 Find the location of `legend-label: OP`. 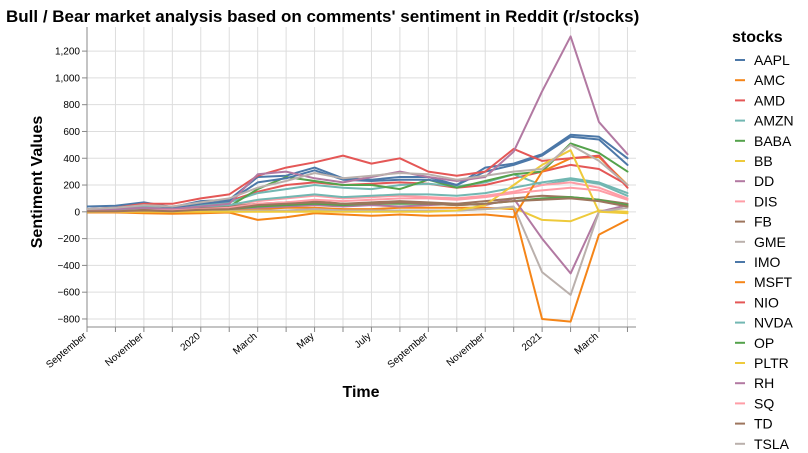

legend-label: OP is located at coordinates (764, 343).